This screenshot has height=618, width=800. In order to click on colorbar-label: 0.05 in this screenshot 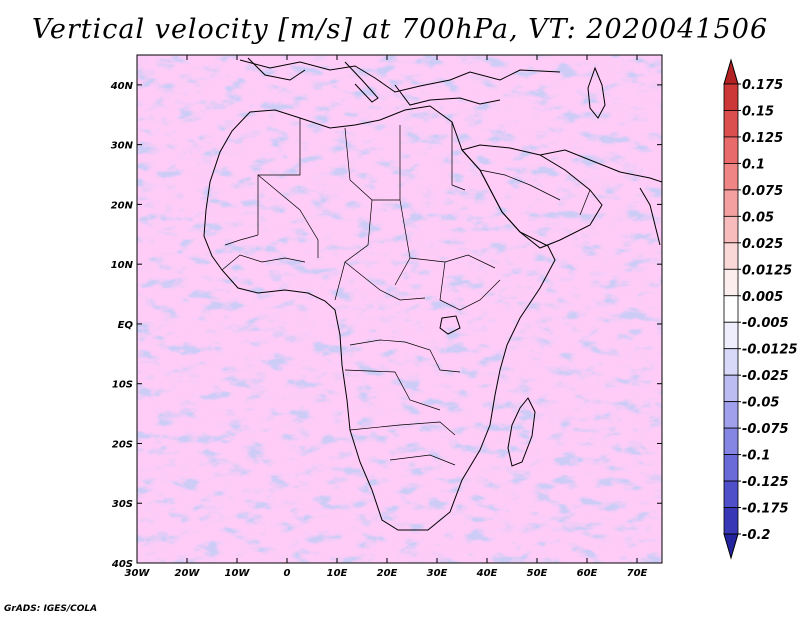, I will do `click(758, 217)`.